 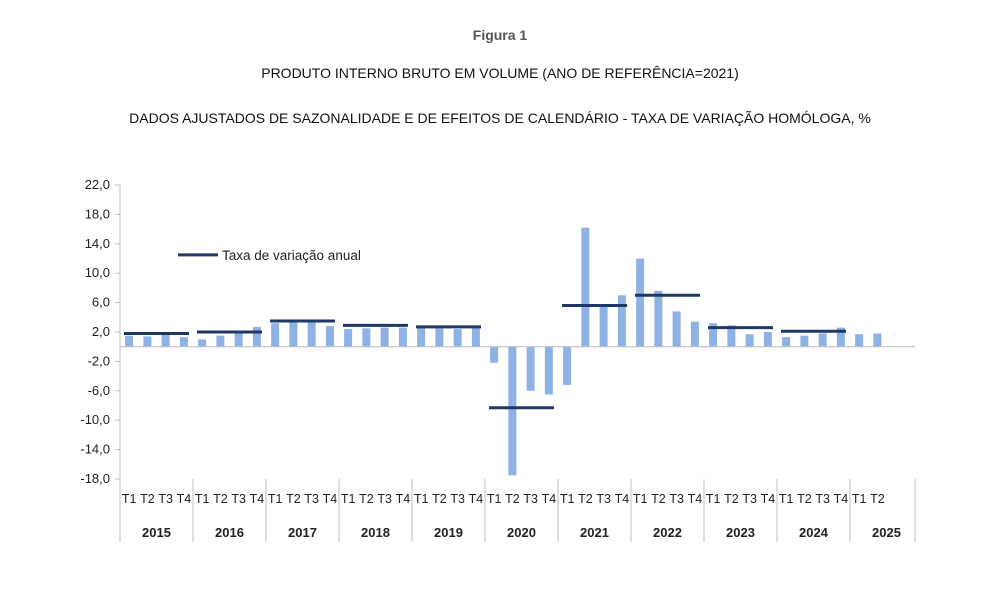 I want to click on quarter-label-2015-T2: T2, so click(x=147, y=499).